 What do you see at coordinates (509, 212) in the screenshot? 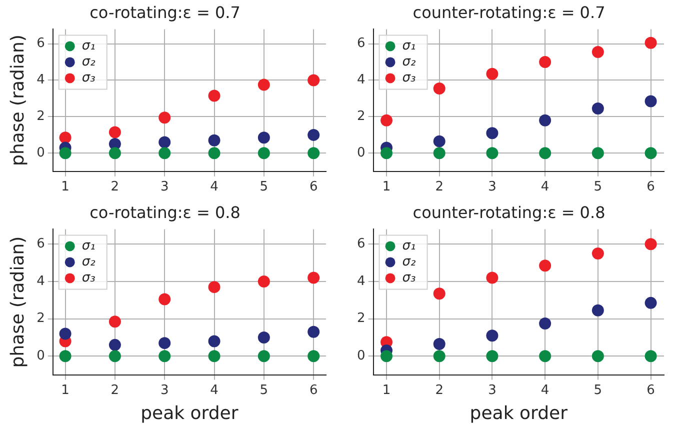
I see `chart-title: counter-rotating:ε = 0.8` at bounding box center [509, 212].